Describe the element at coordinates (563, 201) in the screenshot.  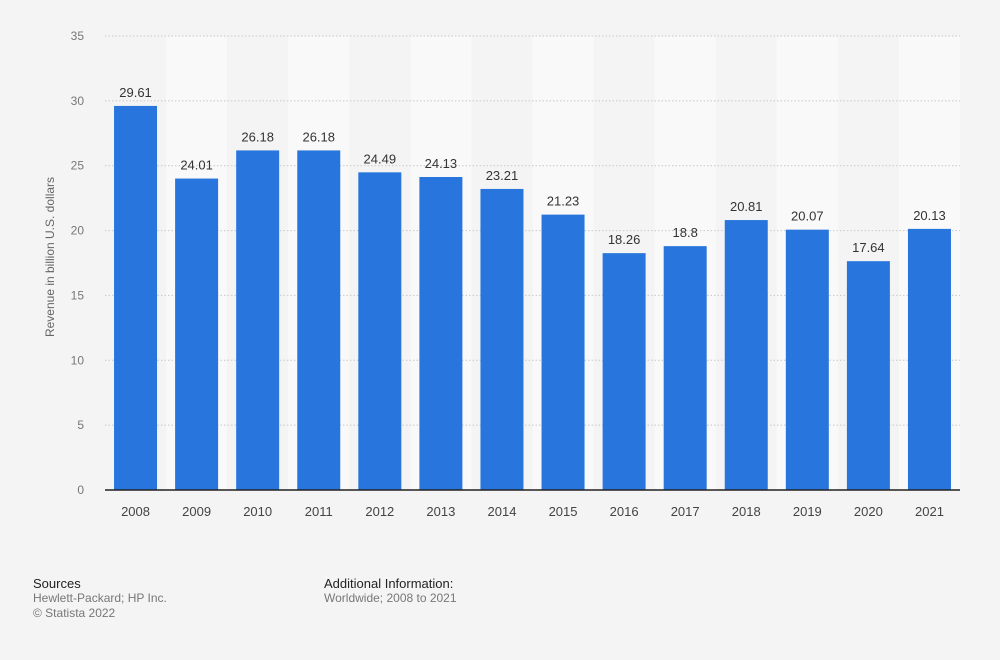
I see `data-label: 21.23` at that location.